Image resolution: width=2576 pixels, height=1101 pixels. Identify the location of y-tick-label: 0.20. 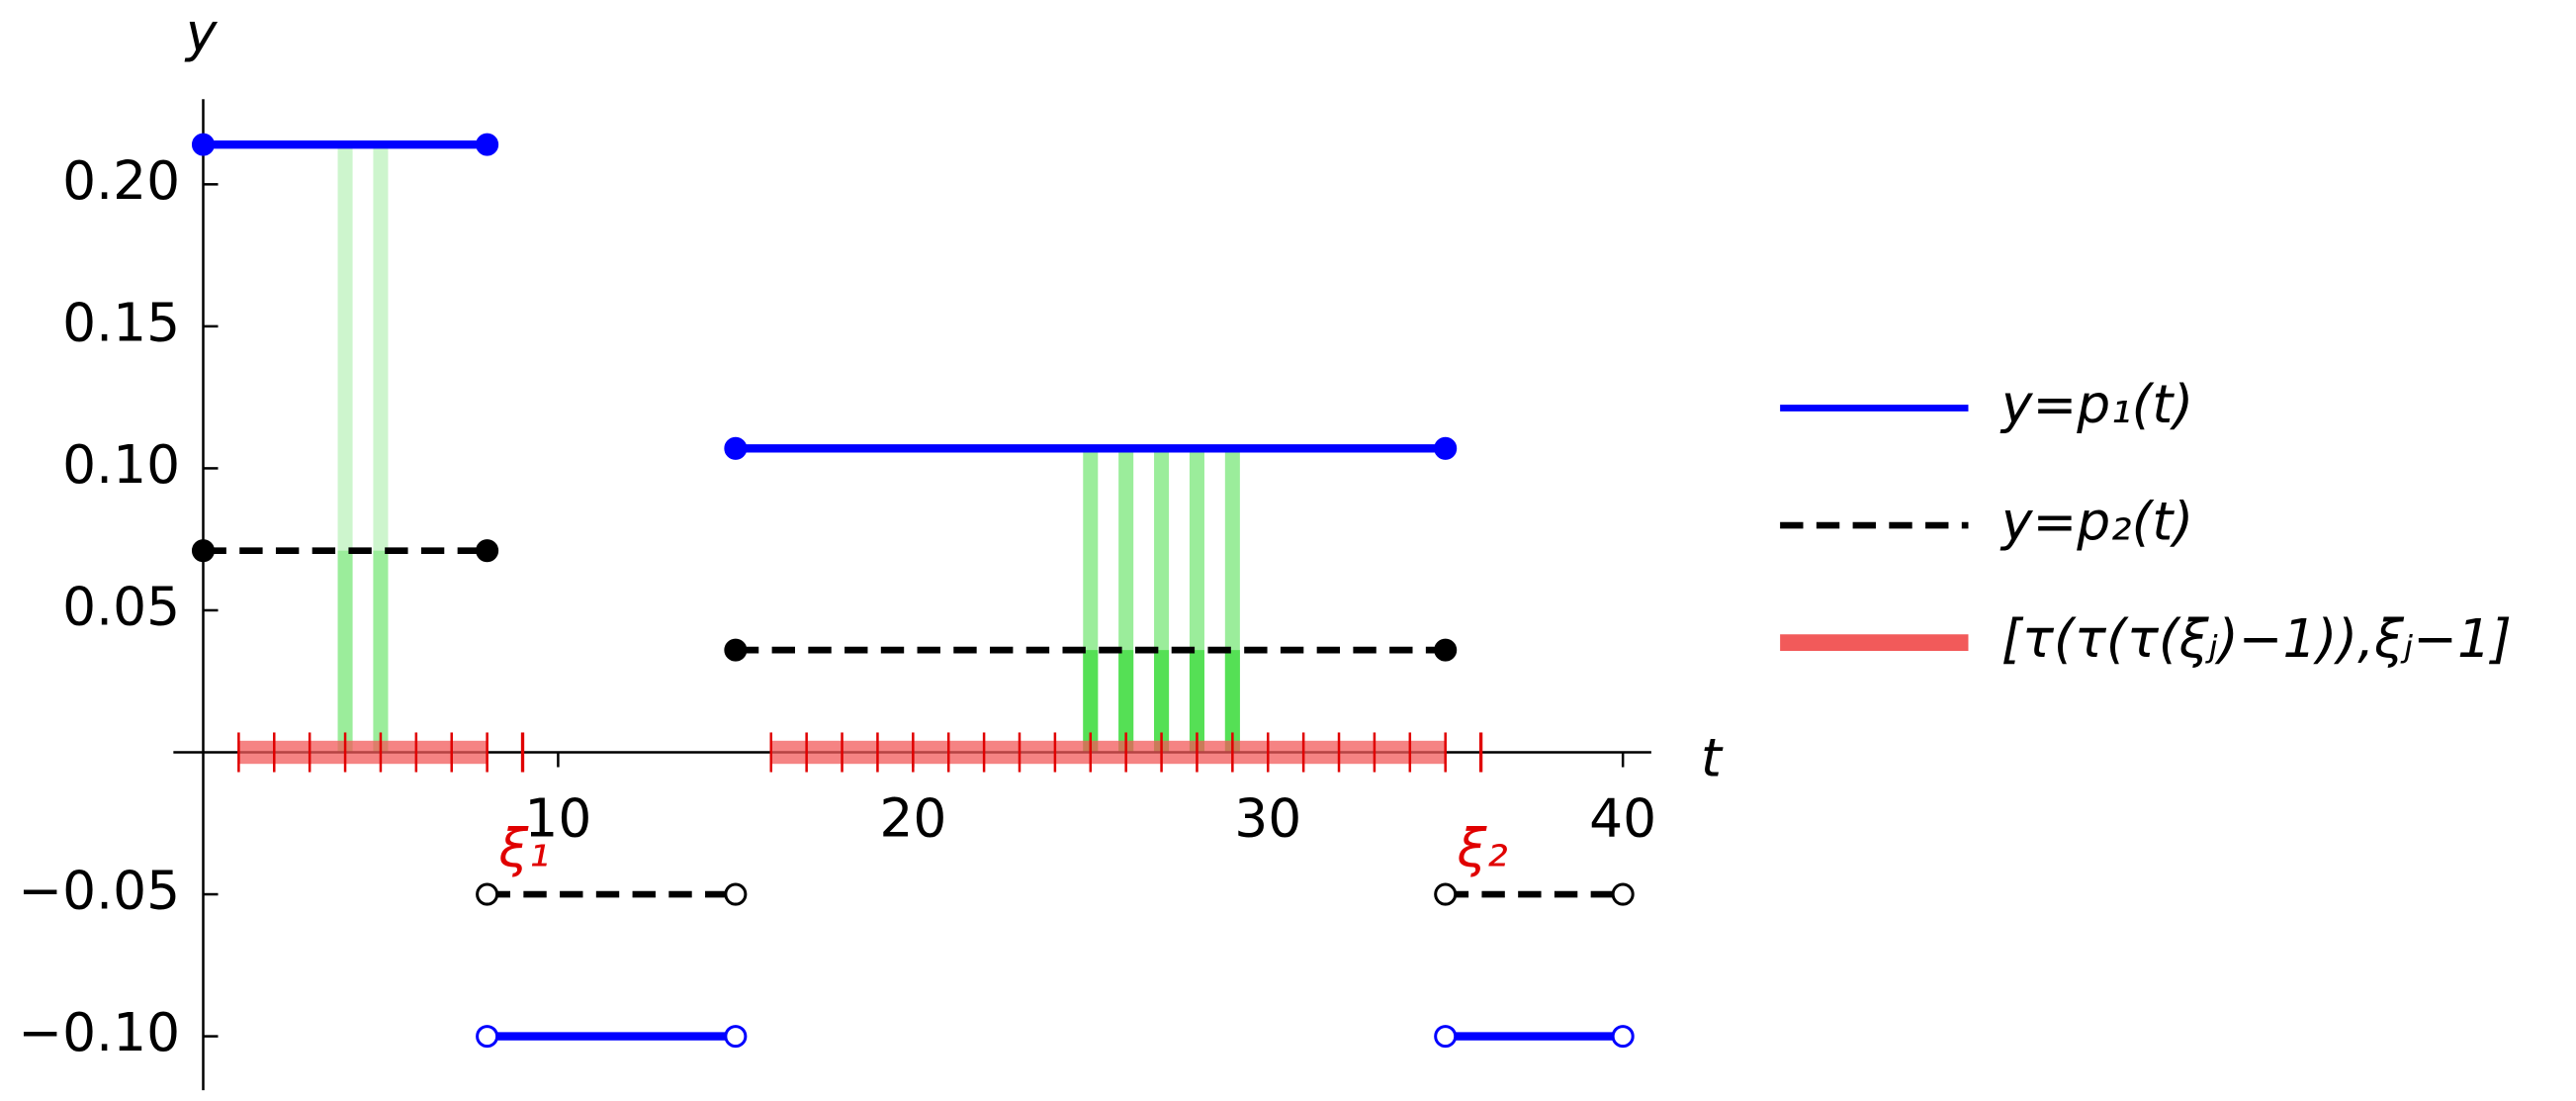
(121, 180).